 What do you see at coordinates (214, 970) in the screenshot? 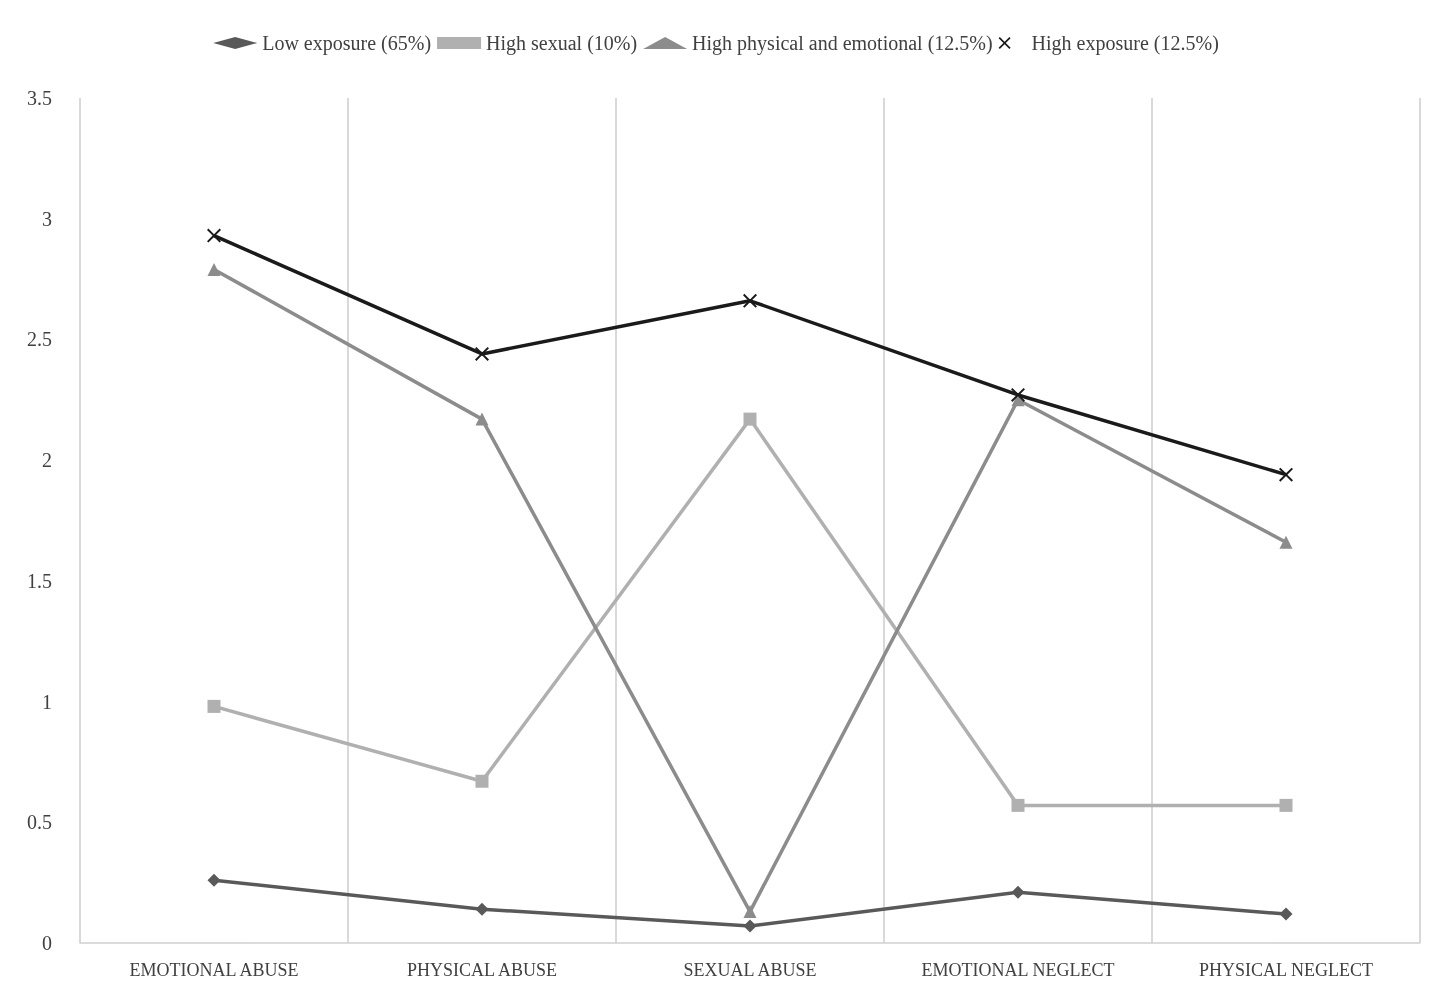
I see `x-tick-label: EMOTIONAL ABUSE` at bounding box center [214, 970].